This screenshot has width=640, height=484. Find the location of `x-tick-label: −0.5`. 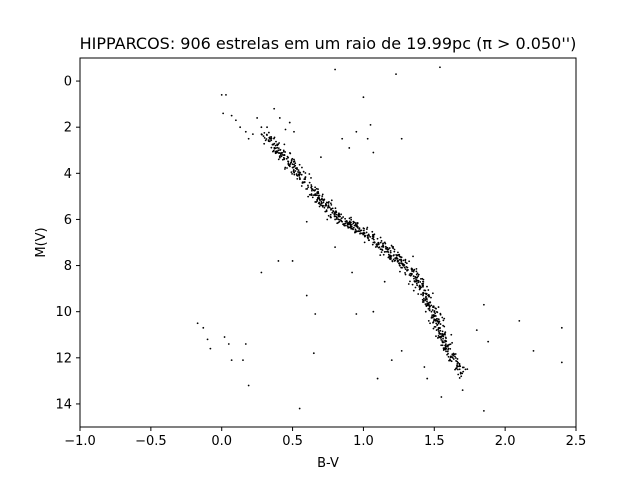

x-tick-label: −0.5 is located at coordinates (151, 441).